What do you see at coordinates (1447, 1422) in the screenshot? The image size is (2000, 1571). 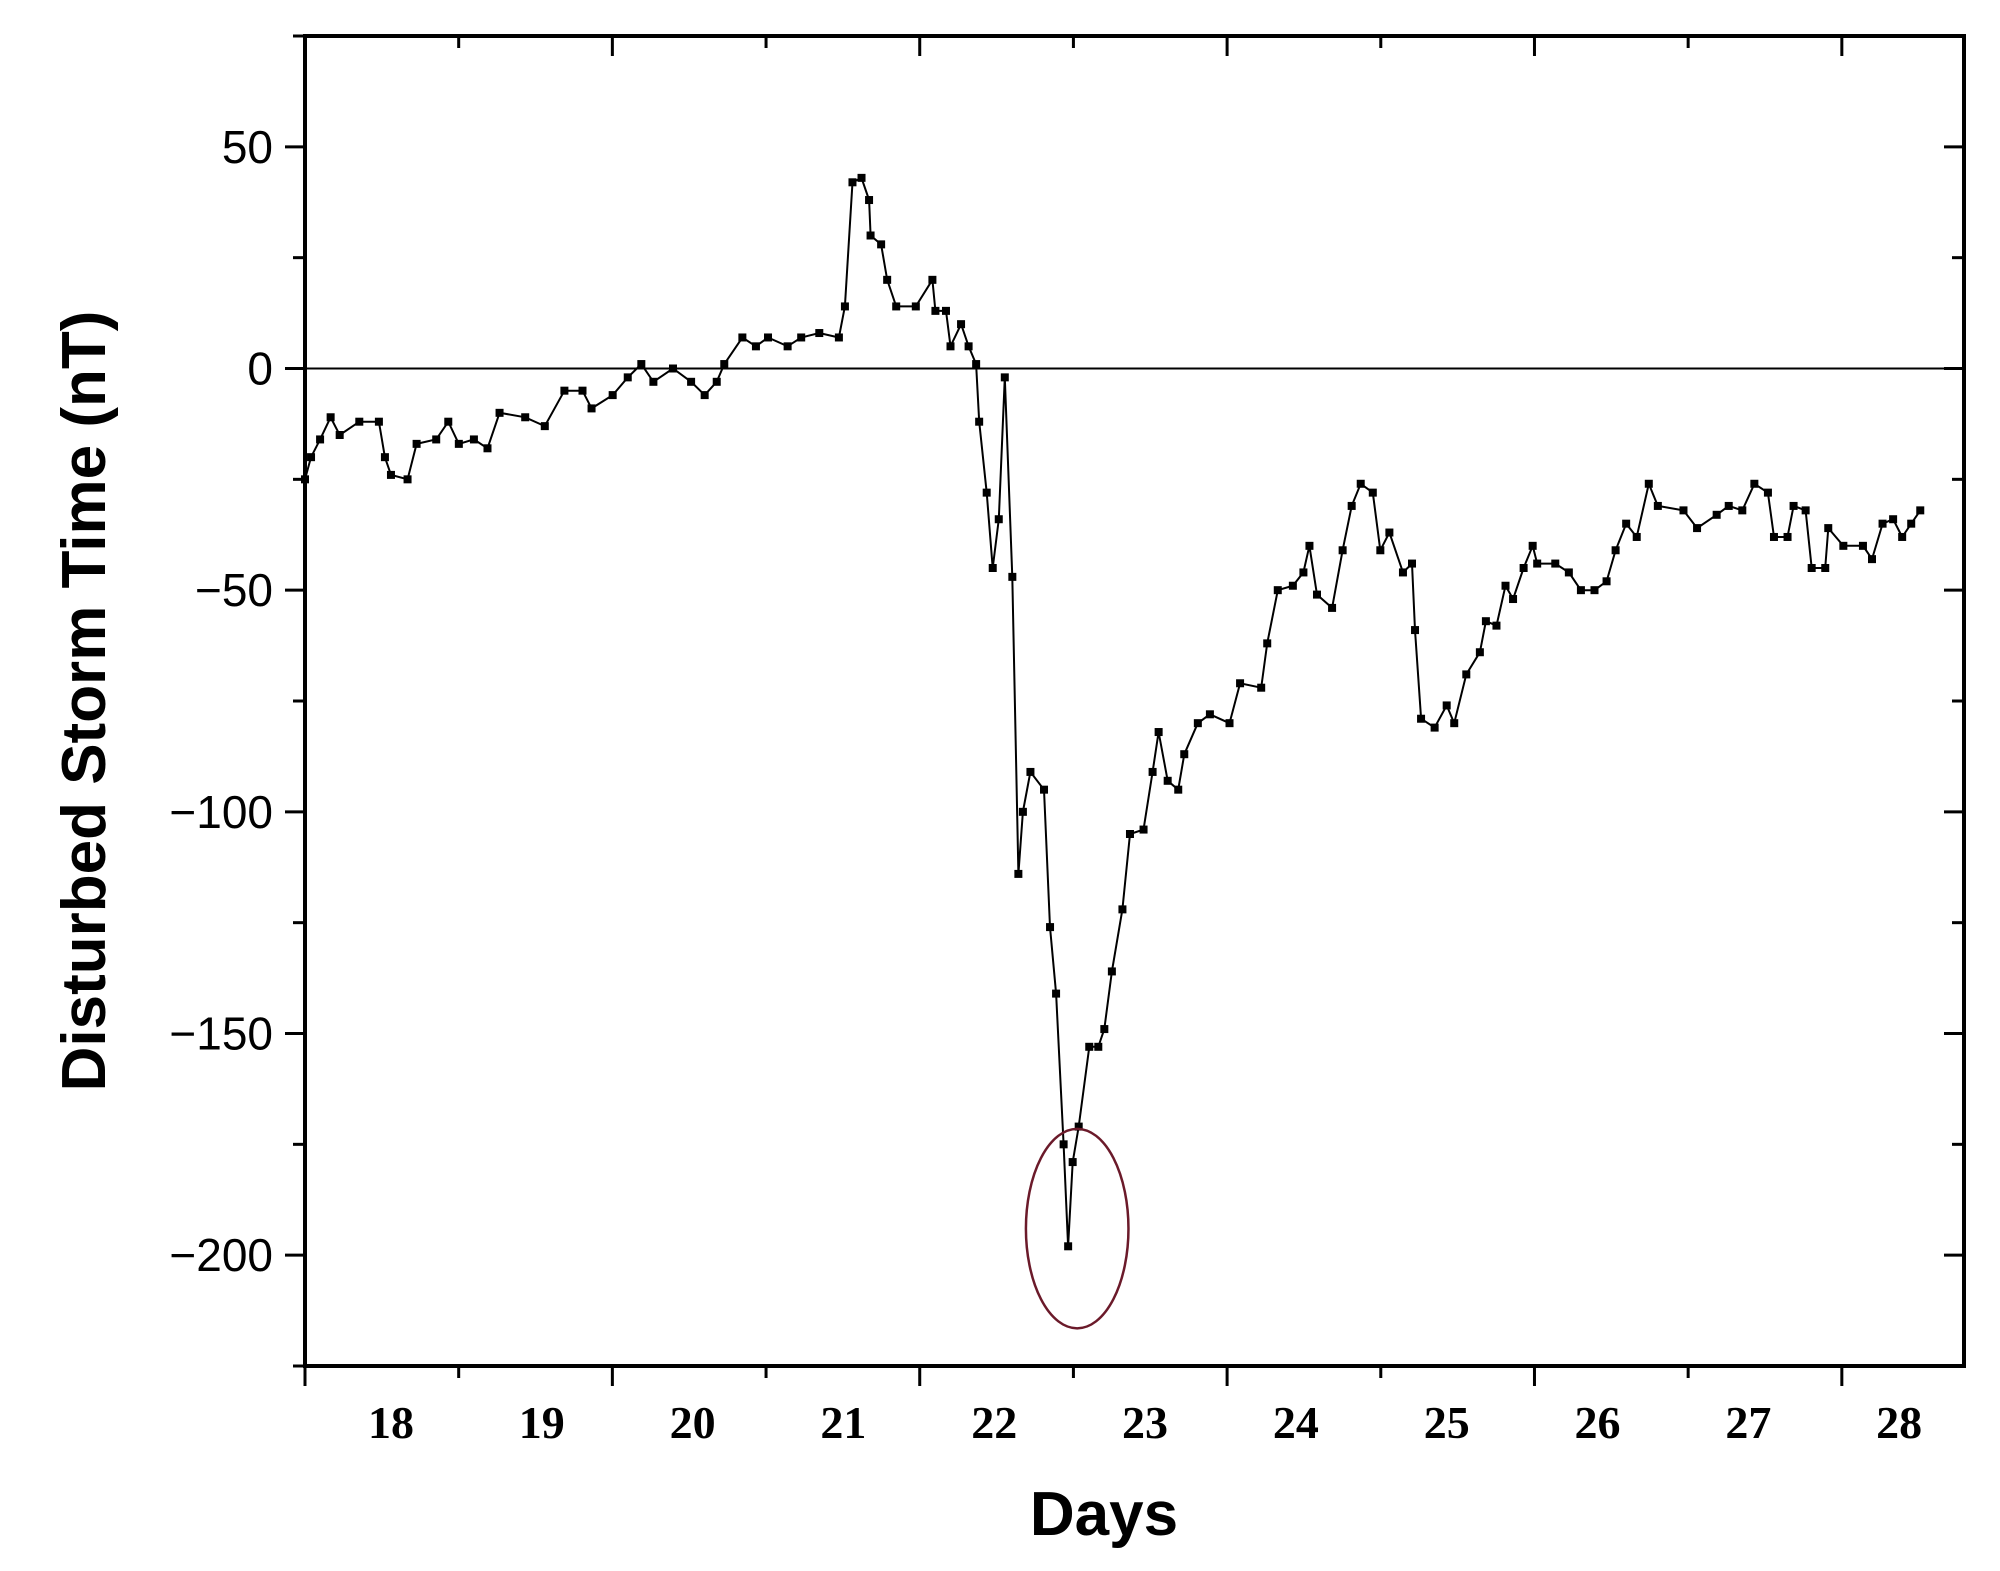 I see `x-tick-label: 25` at bounding box center [1447, 1422].